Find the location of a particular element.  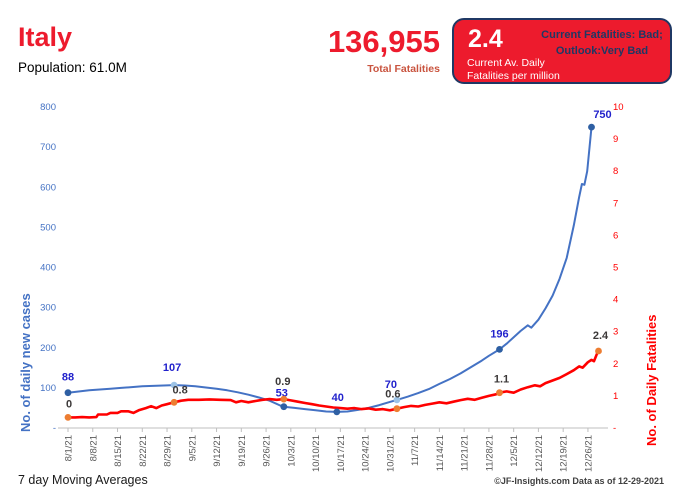

copyright-label: ©JF-Insights.com Data as of 12-29-2021 is located at coordinates (579, 481).